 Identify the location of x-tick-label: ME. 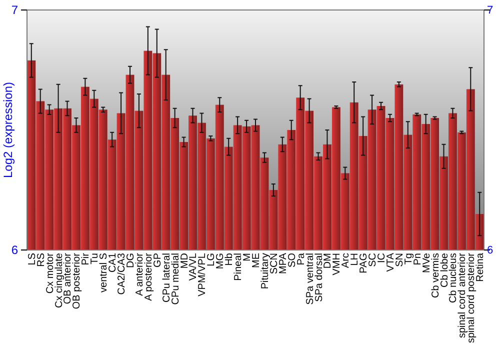
(256, 260).